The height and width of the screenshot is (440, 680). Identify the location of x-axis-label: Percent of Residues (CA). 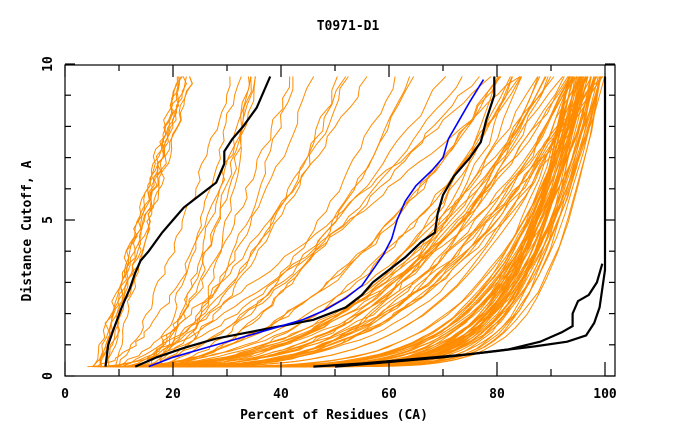
(334, 415).